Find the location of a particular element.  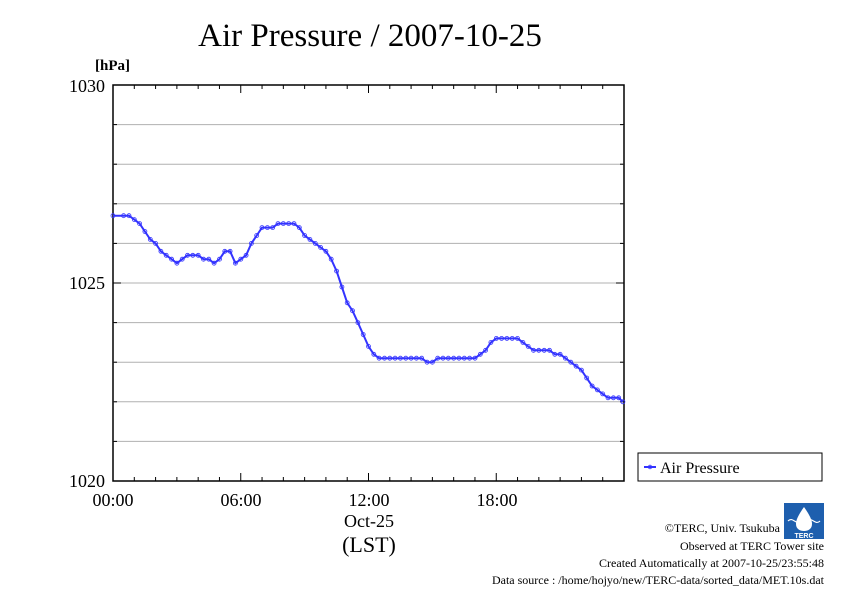

x-tick-label-1200: 12:00 is located at coordinates (368, 500).